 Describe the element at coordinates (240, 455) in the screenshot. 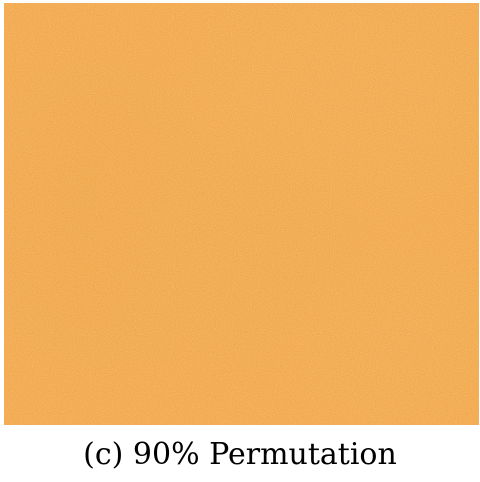

I see `figure-caption: (c) 90% Permutation` at that location.